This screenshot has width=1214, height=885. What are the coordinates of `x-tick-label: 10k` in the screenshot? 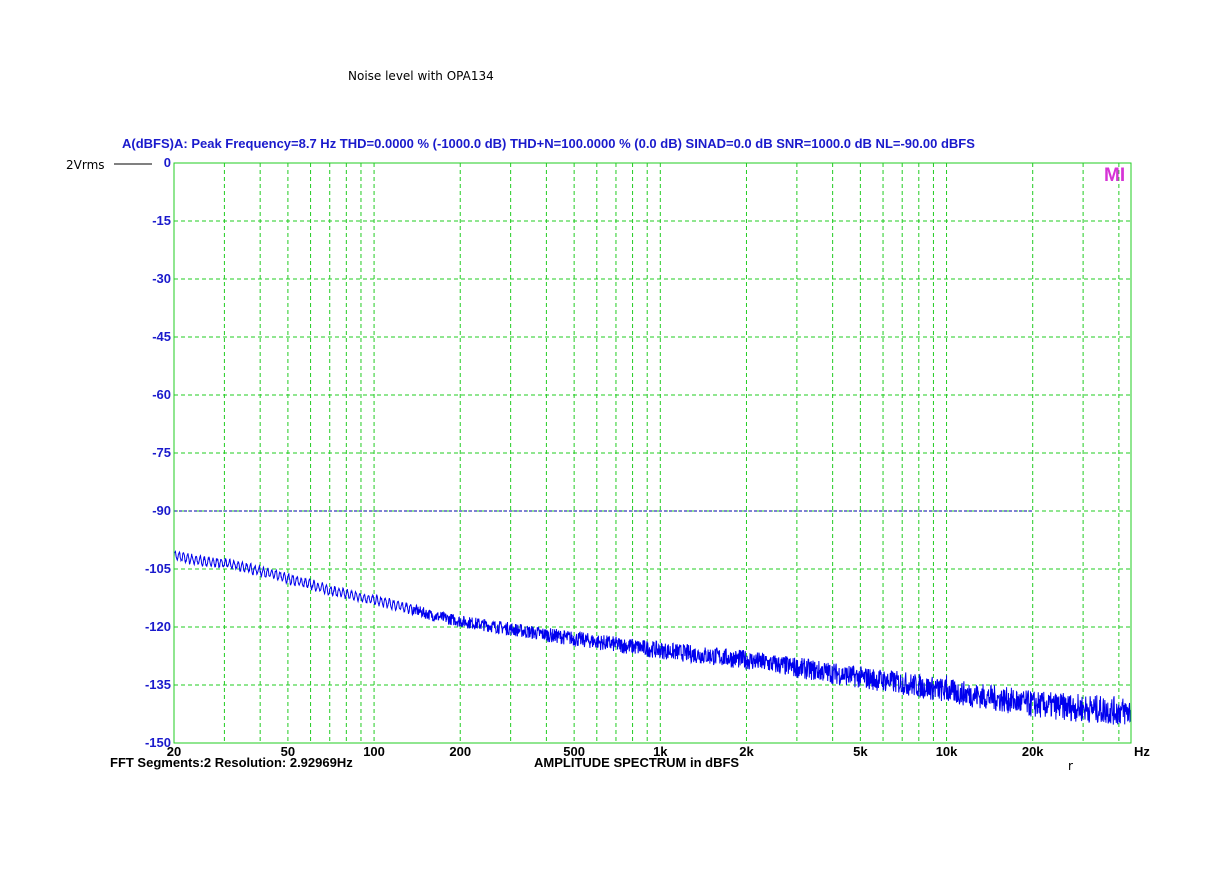 It's located at (947, 751).